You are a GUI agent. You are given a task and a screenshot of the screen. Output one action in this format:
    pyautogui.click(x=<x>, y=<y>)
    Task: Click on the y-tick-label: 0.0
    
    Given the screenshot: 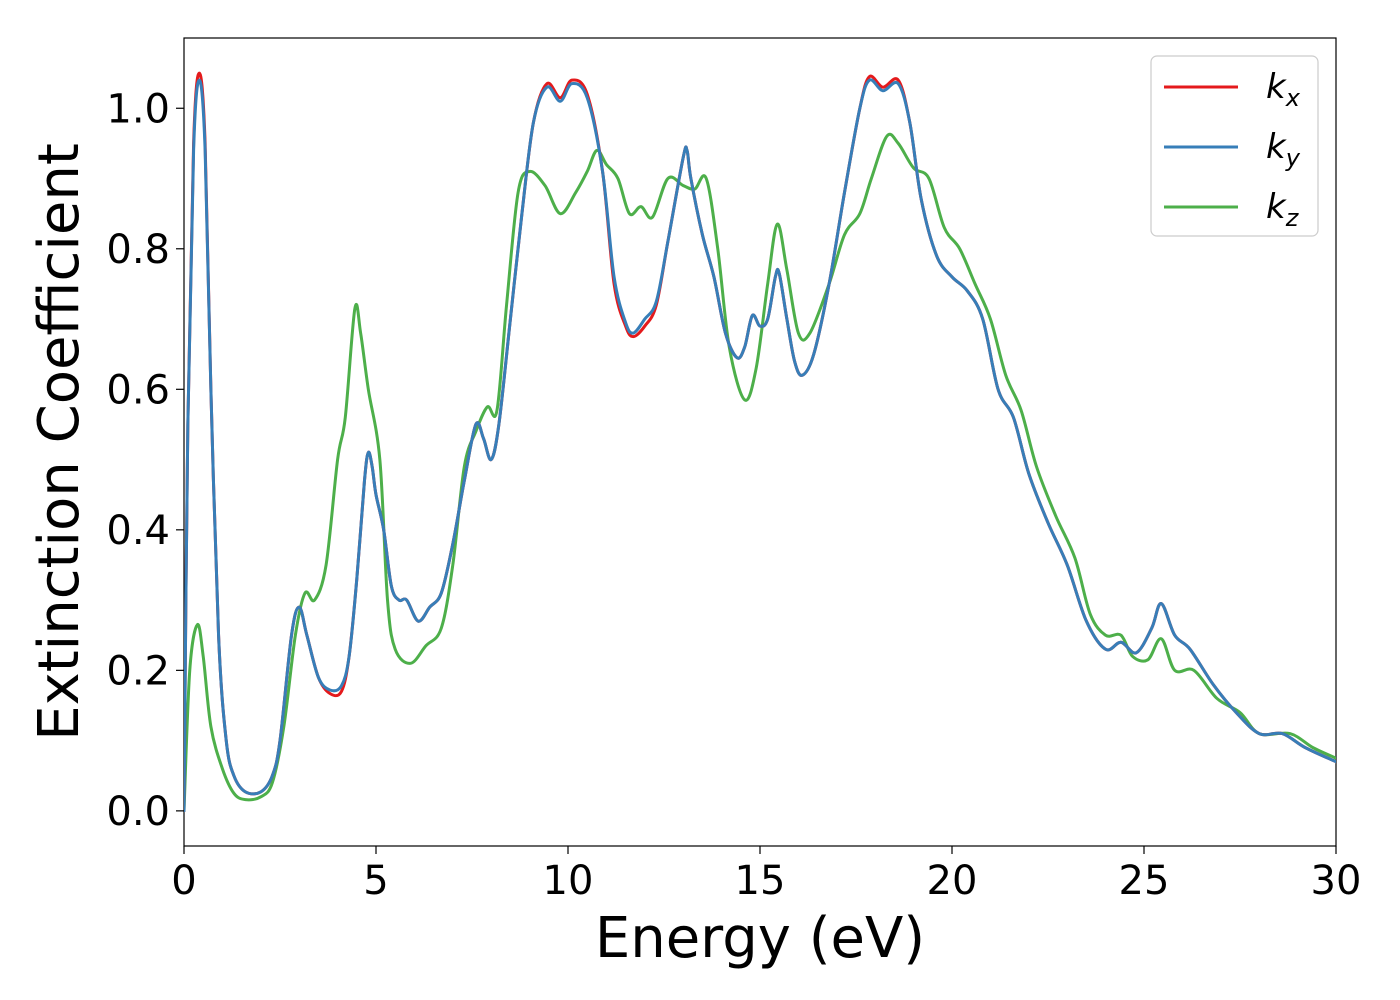 What is the action you would take?
    pyautogui.click(x=138, y=812)
    